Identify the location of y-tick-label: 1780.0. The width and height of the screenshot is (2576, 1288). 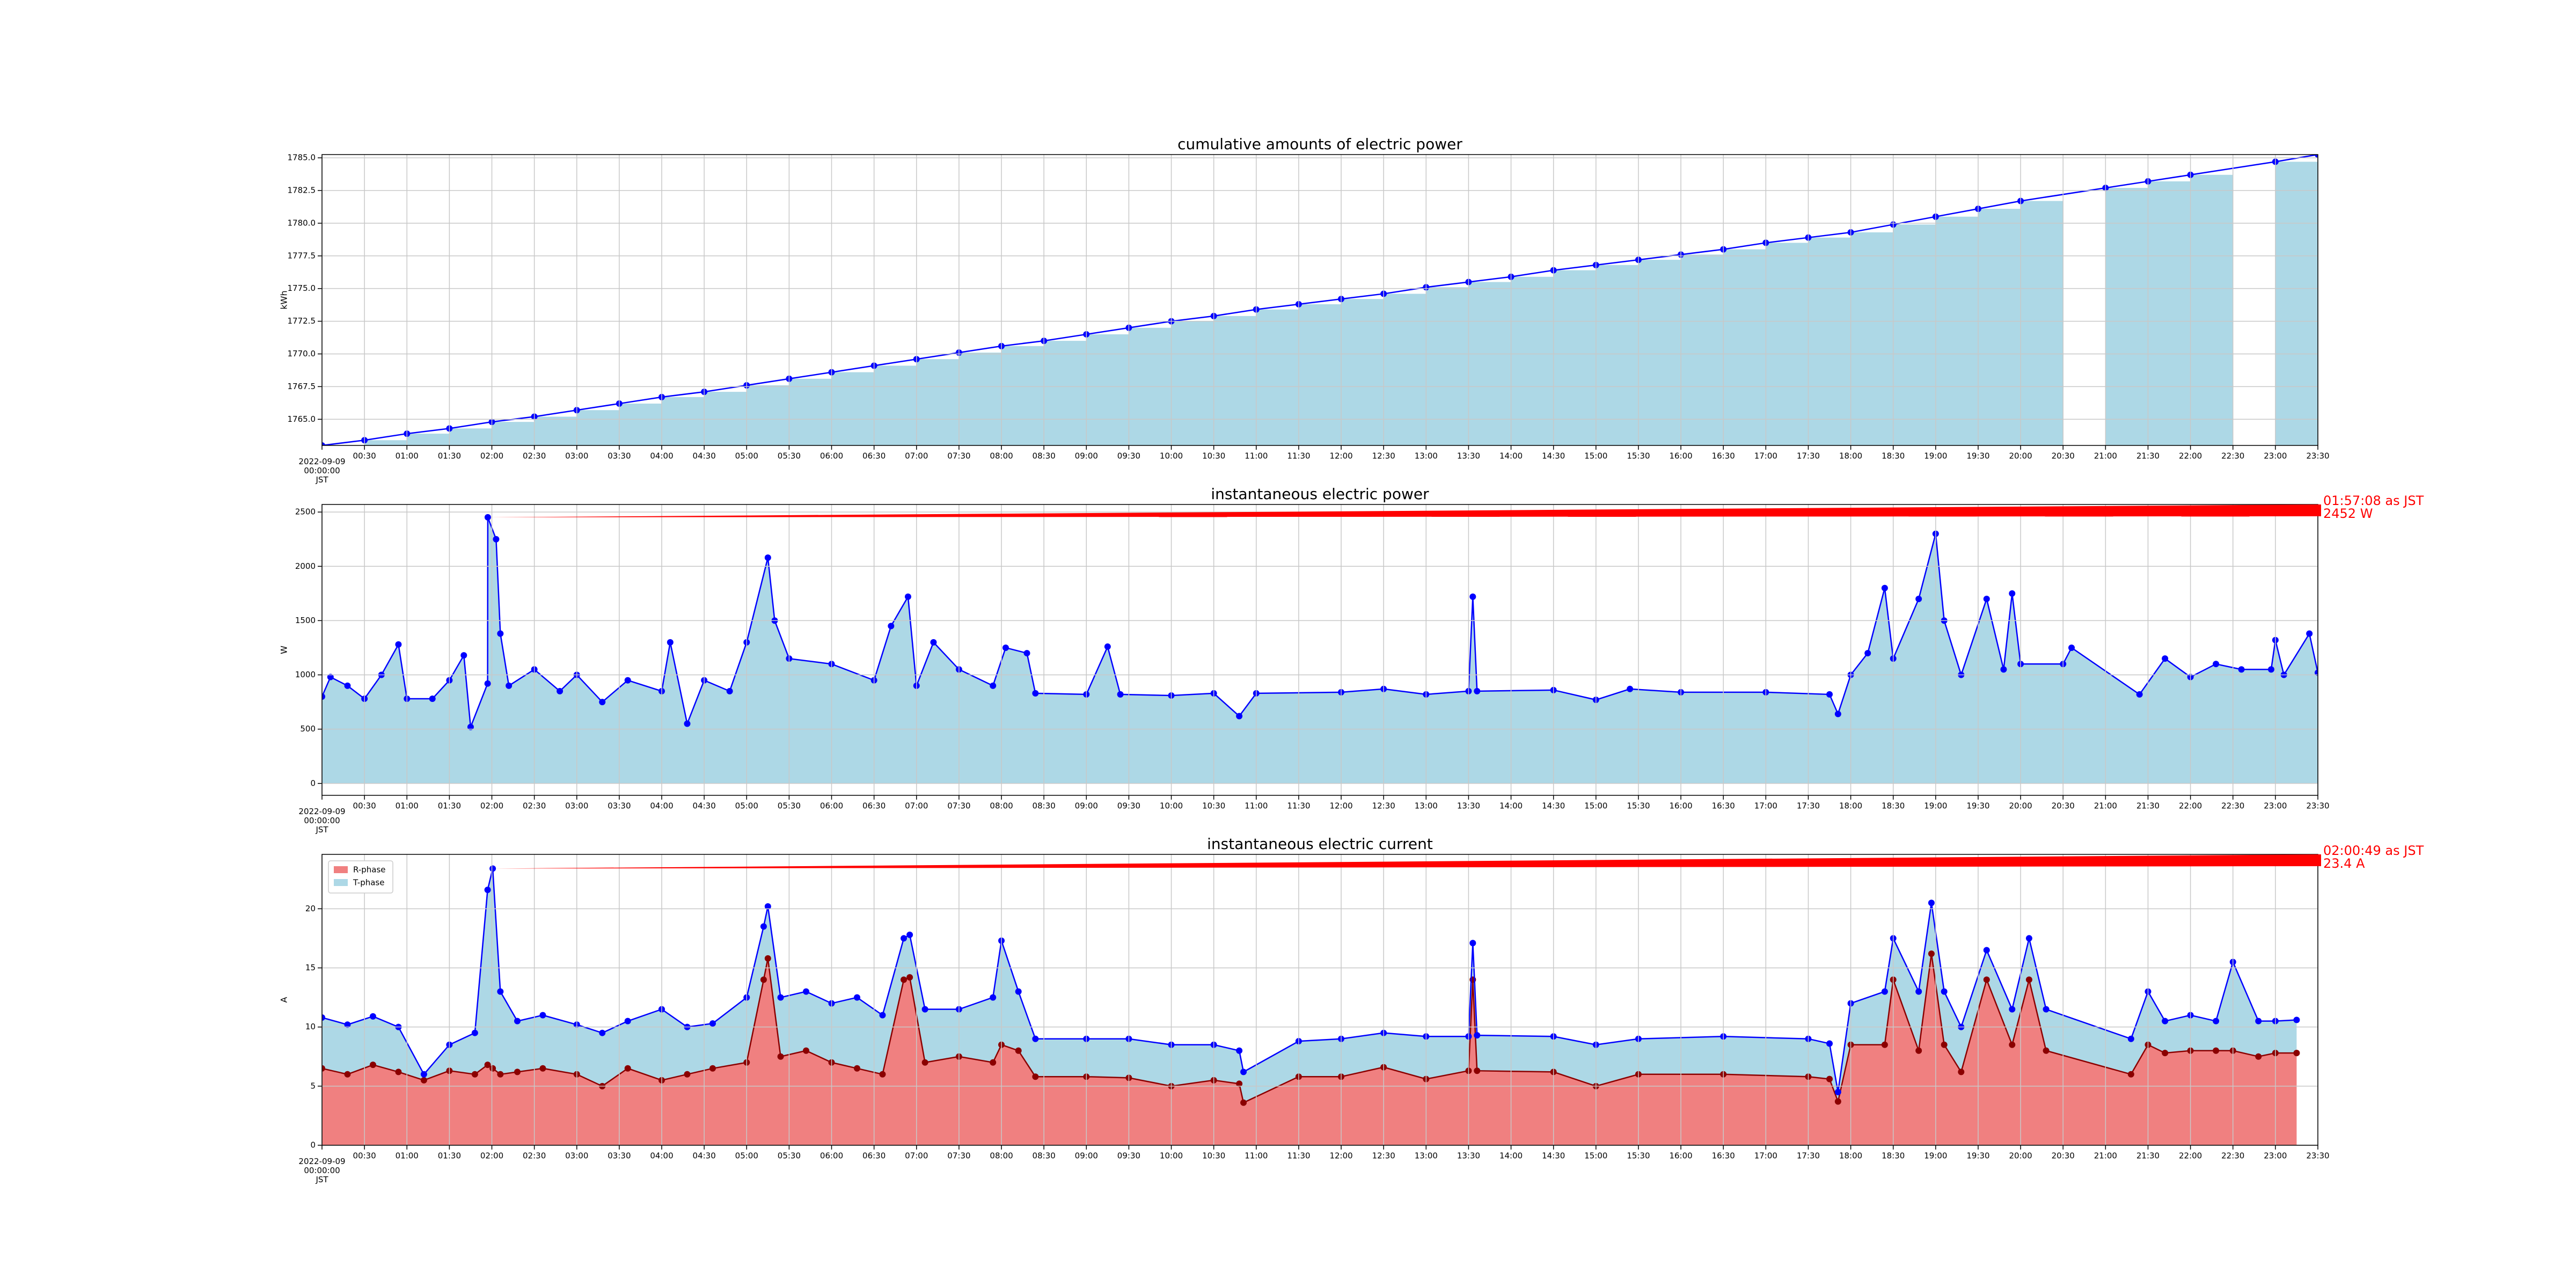
(302, 223).